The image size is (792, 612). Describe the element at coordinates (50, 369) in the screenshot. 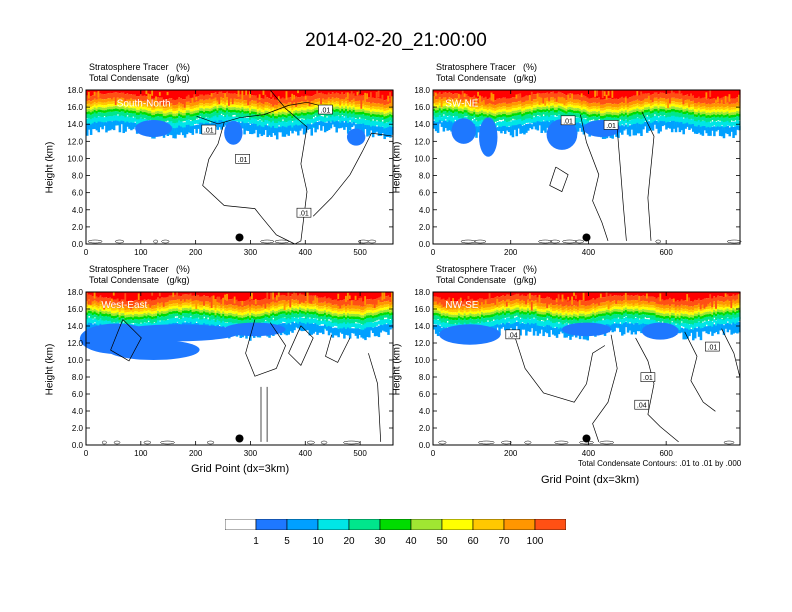

I see `y-axis-label-3: Height (km)` at that location.